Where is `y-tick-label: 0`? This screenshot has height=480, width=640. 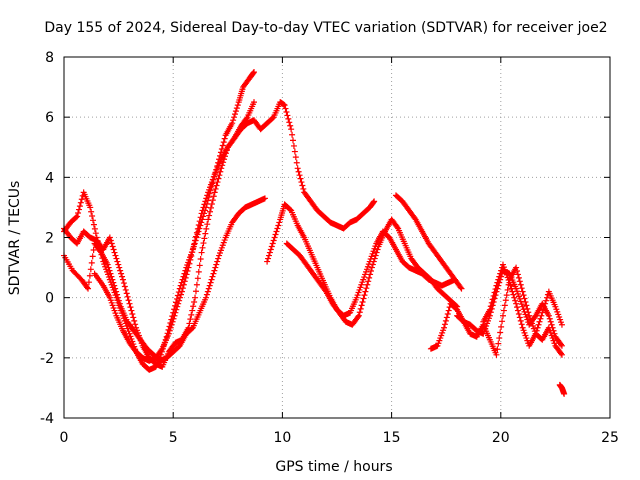
y-tick-label: 0 is located at coordinates (49, 299).